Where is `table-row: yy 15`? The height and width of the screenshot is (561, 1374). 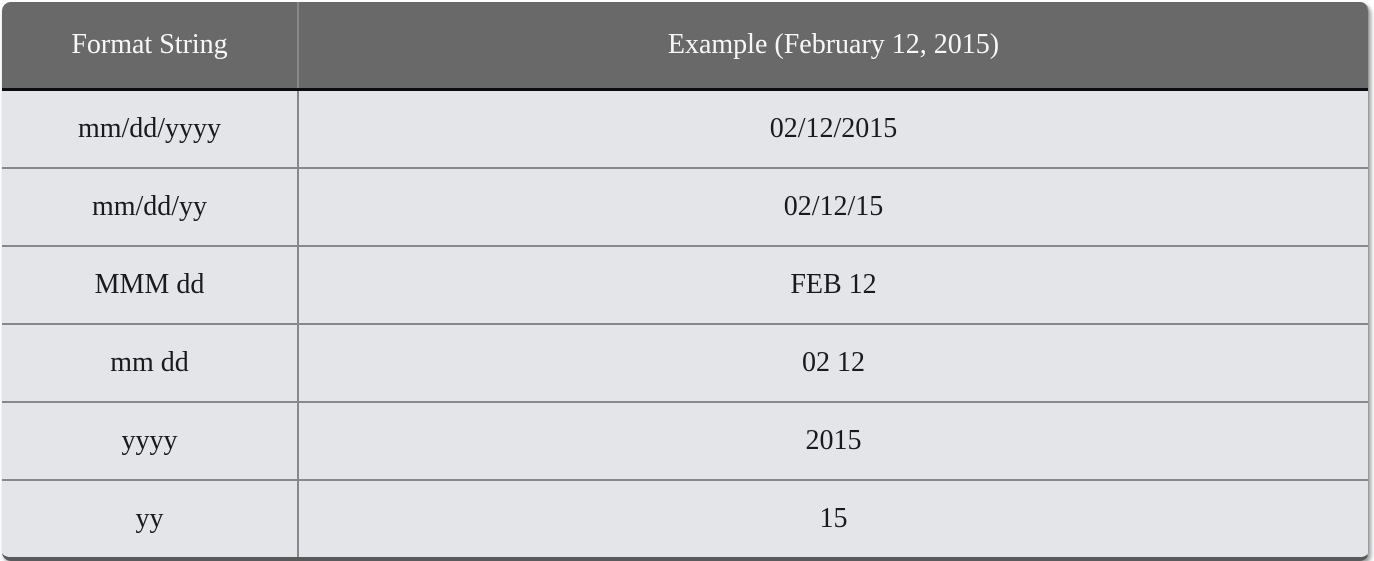
table-row: yy 15 is located at coordinates (685, 518).